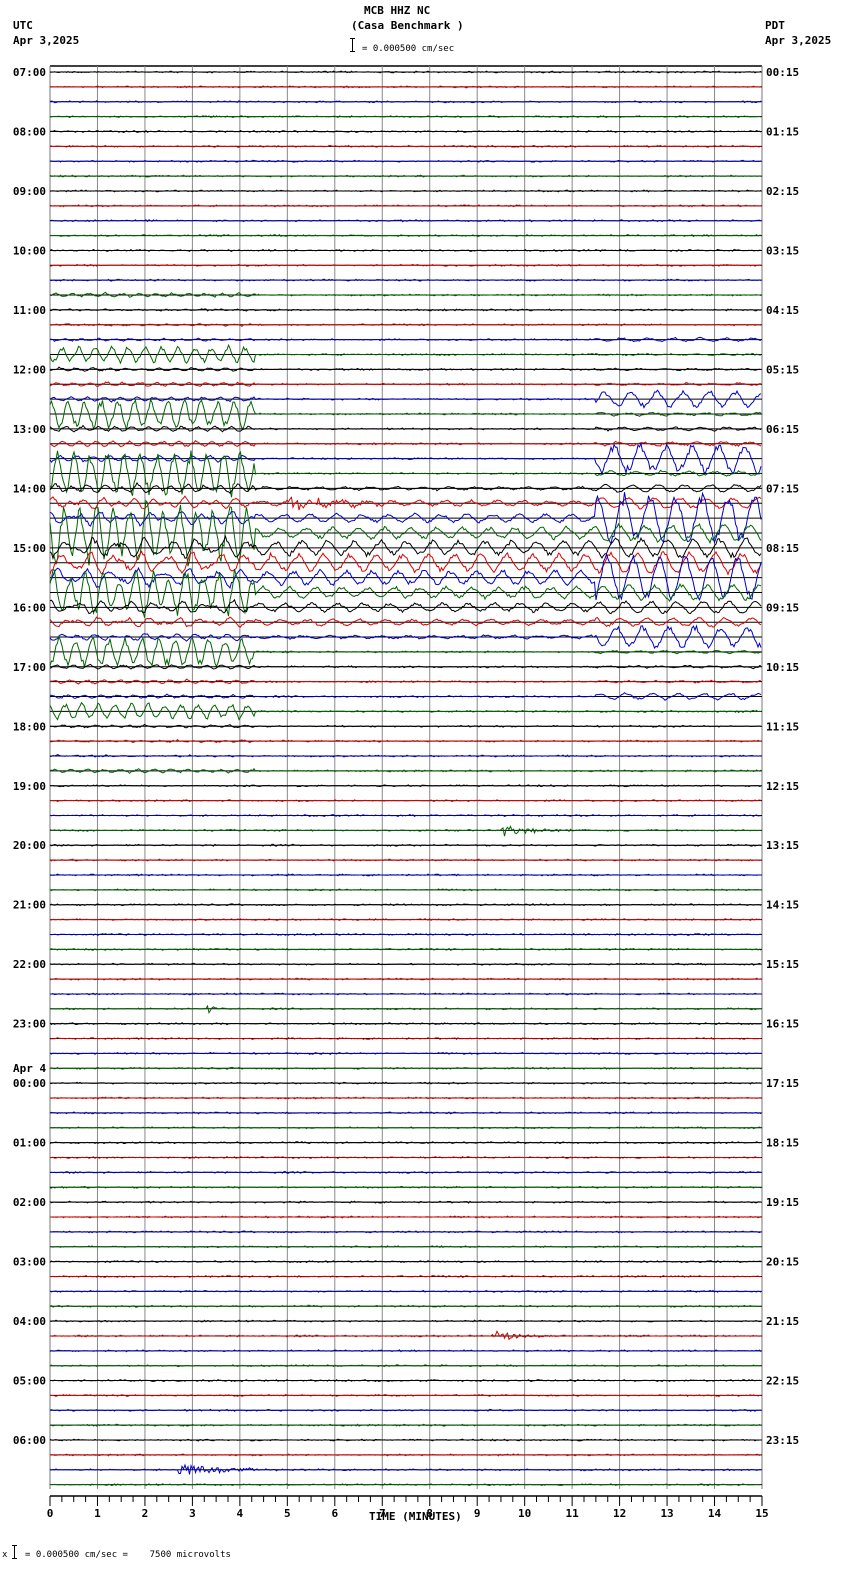  What do you see at coordinates (782, 1202) in the screenshot?
I see `right-hour-label: 19:15` at bounding box center [782, 1202].